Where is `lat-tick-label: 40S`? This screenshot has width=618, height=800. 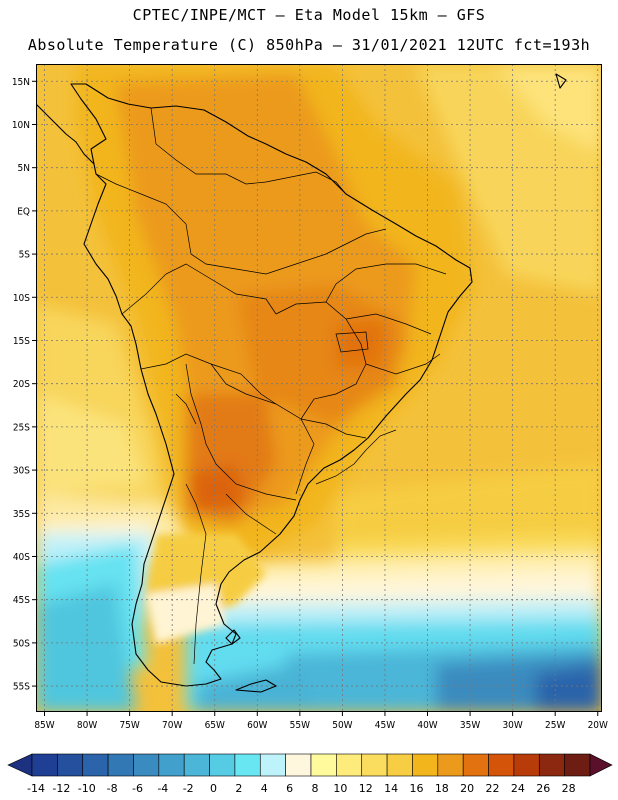
lat-tick-label: 40S is located at coordinates (21, 557).